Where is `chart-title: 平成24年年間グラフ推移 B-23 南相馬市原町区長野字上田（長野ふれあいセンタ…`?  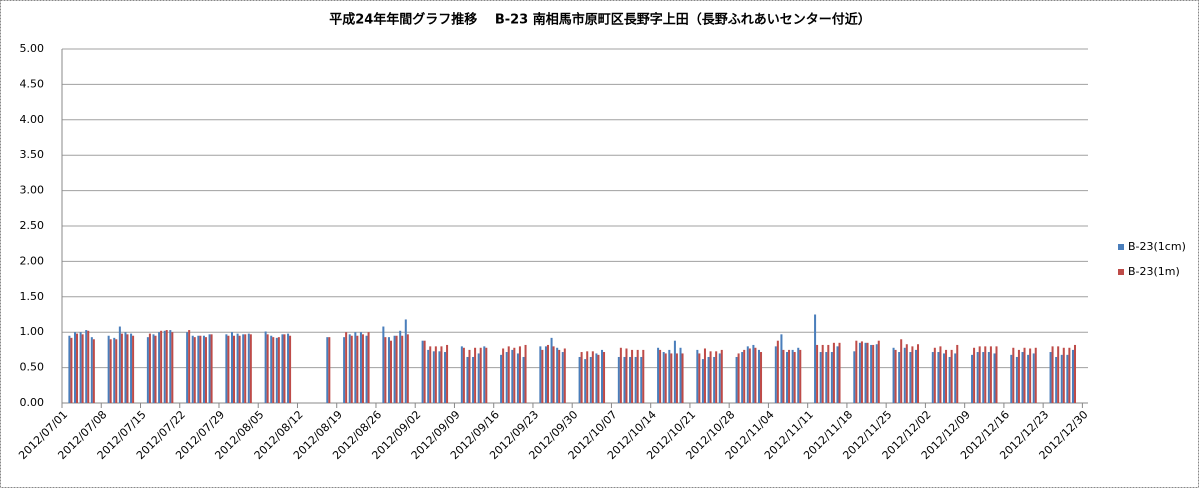 chart-title: 平成24年年間グラフ推移 B-23 南相馬市原町区長野字上田（長野ふれあいセンタ… is located at coordinates (600, 20).